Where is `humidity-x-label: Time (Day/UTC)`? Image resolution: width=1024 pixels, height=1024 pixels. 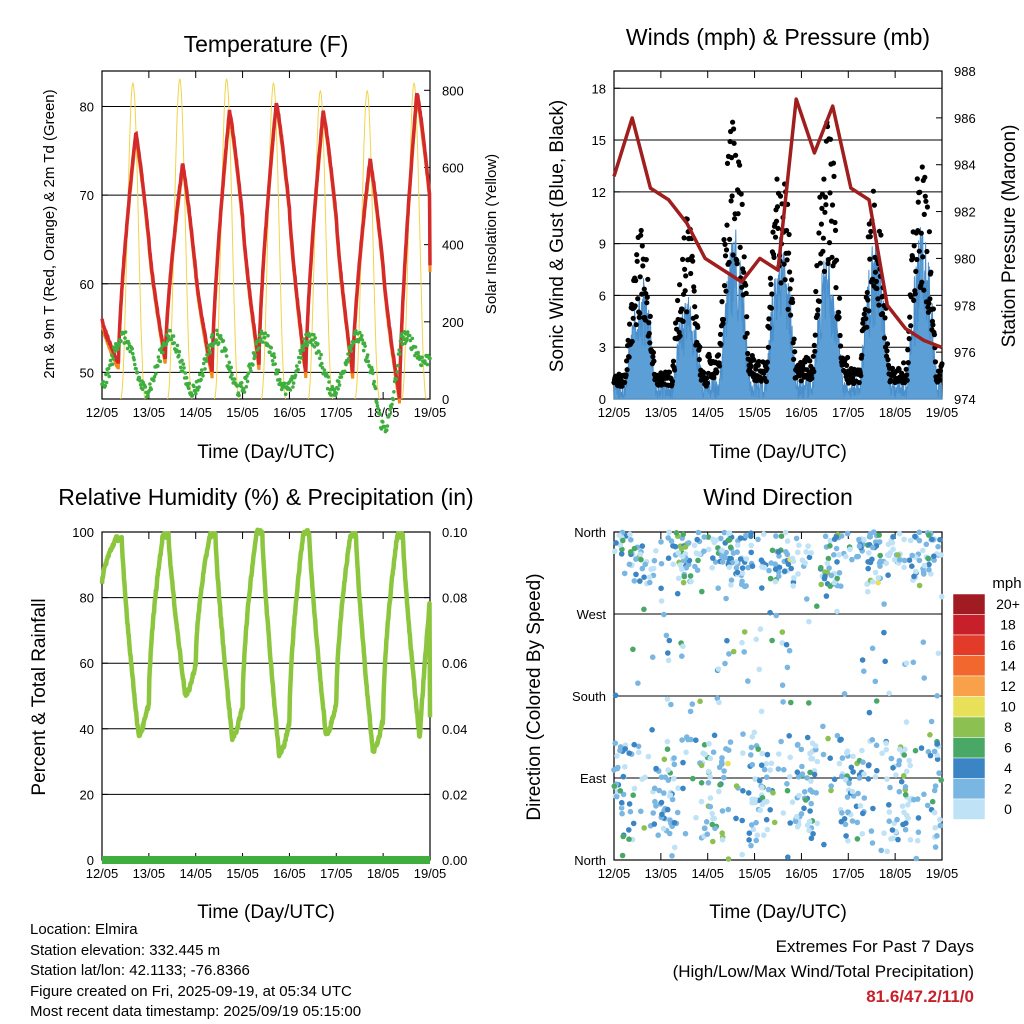 humidity-x-label: Time (Day/UTC) is located at coordinates (266, 912).